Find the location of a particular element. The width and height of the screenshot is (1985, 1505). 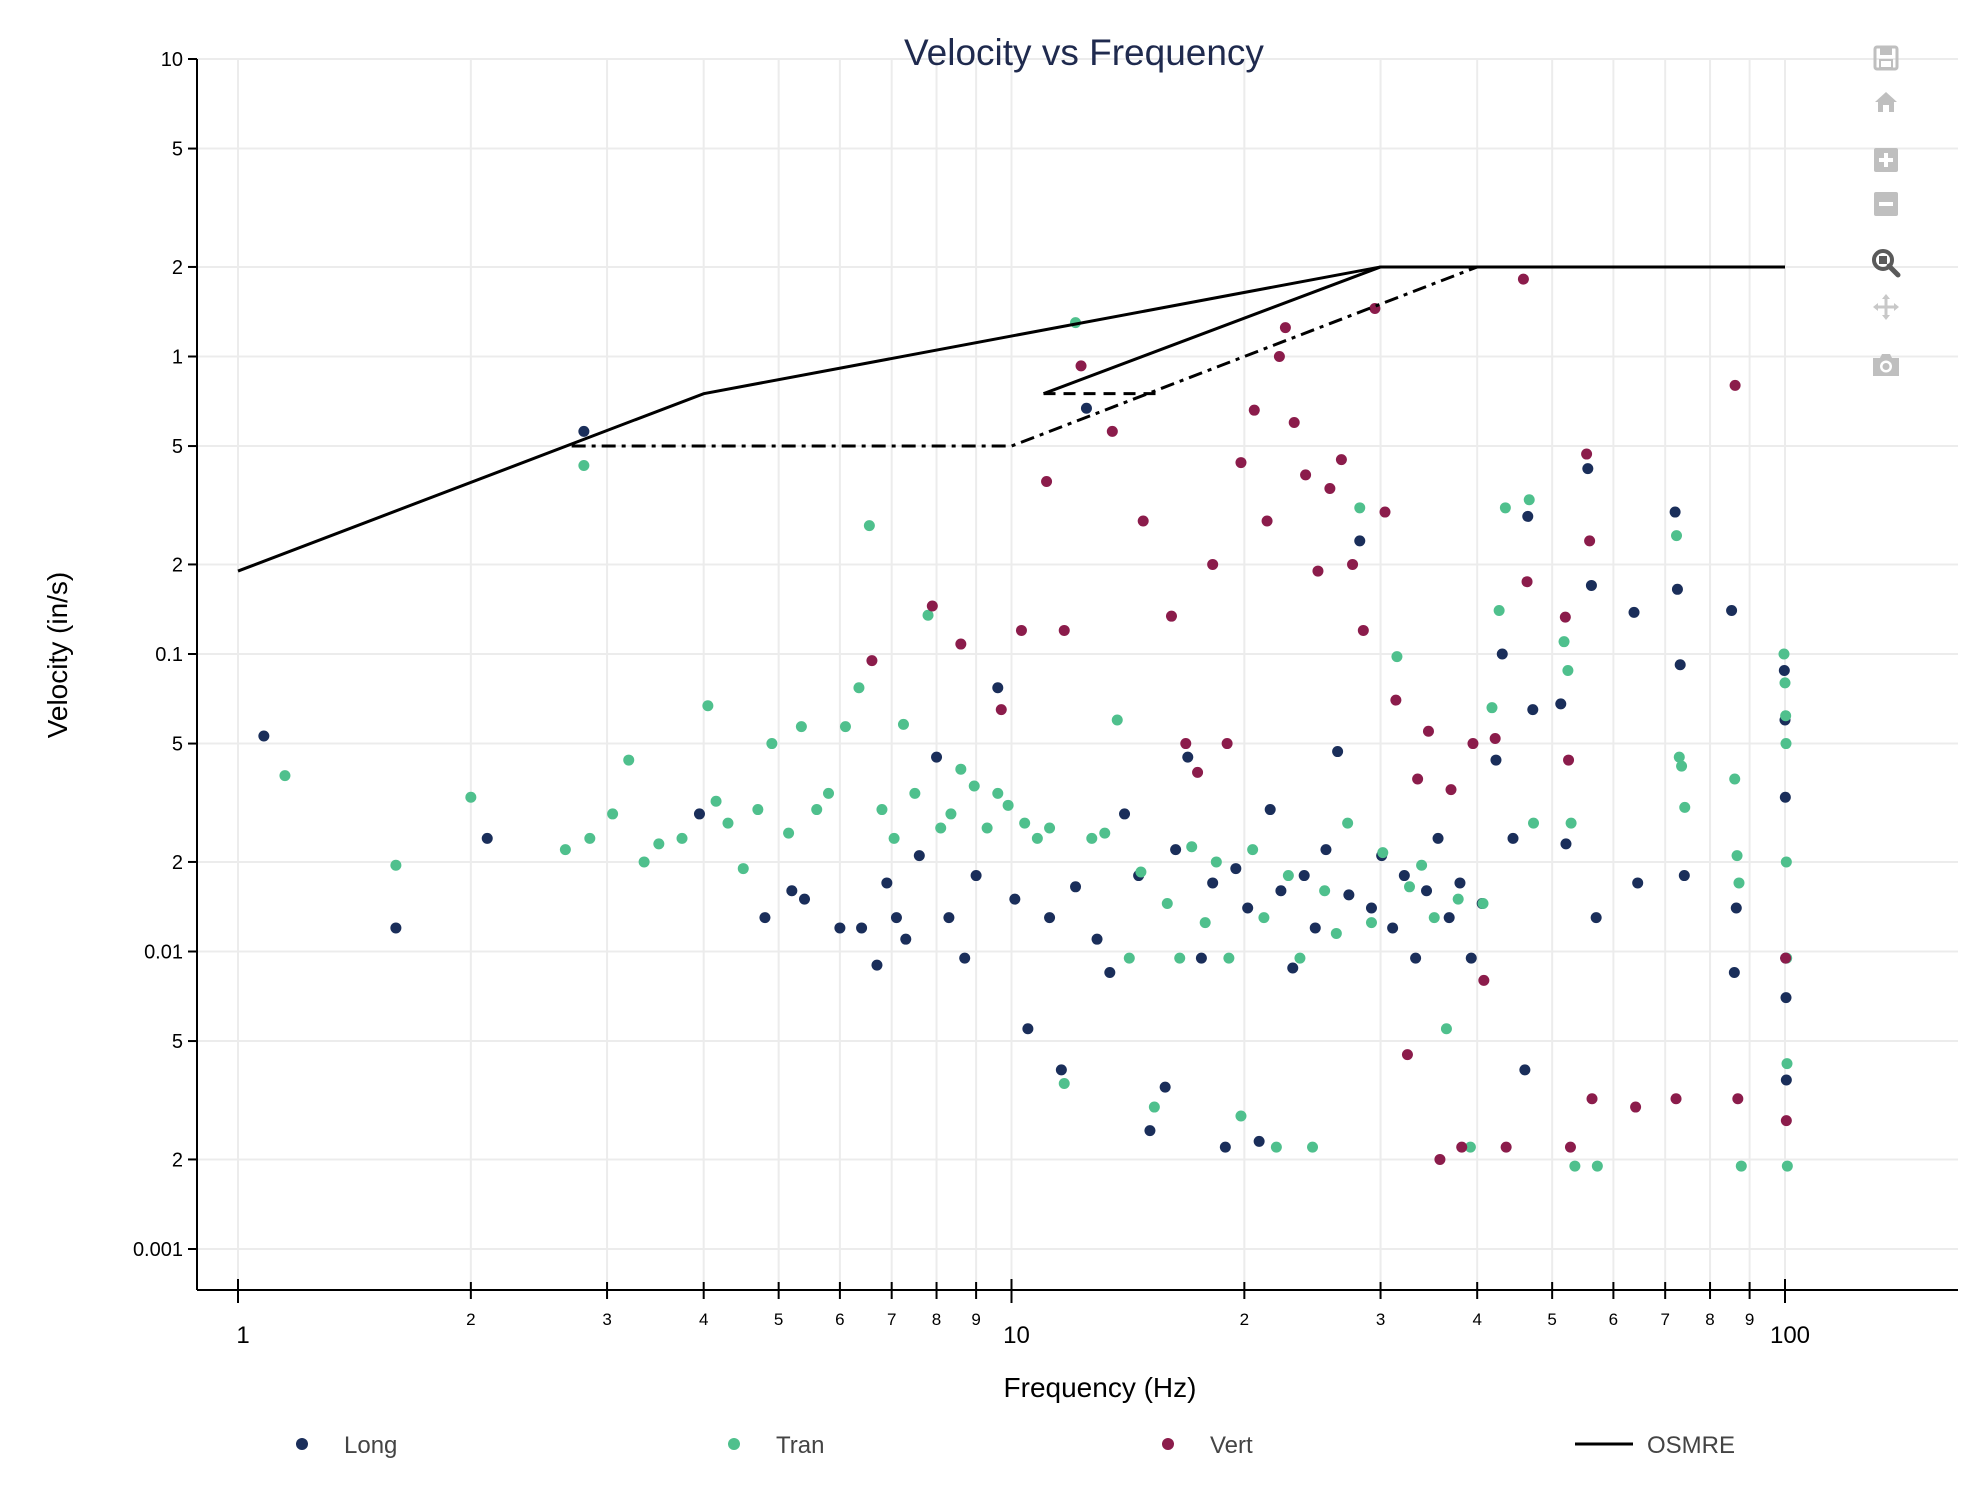

home-icon is located at coordinates (1886, 102).